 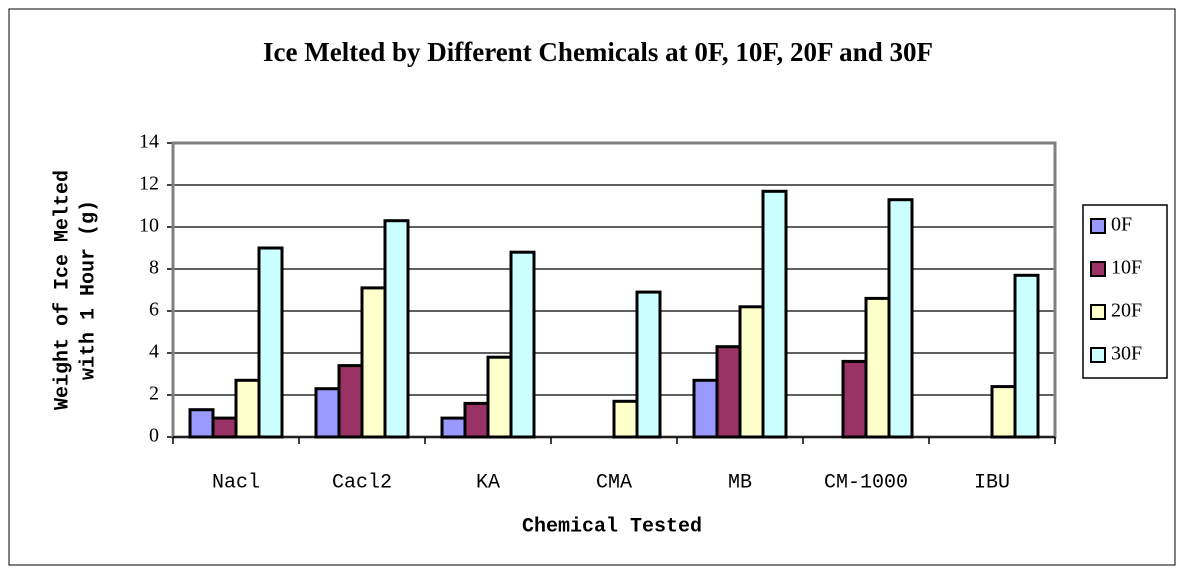 What do you see at coordinates (62, 290) in the screenshot?
I see `y-axis-label: Weight of Ice Melted` at bounding box center [62, 290].